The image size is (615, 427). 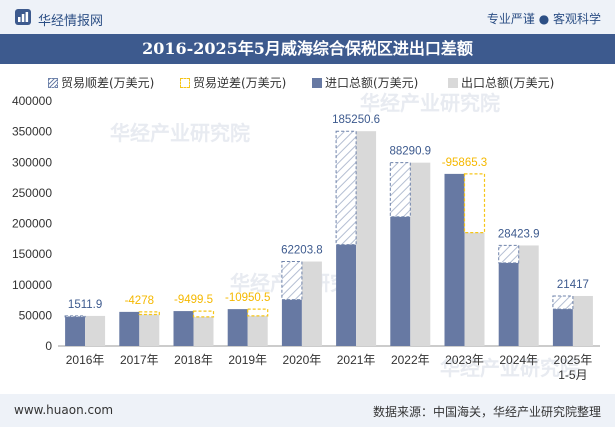 What do you see at coordinates (519, 234) in the screenshot?
I see `surplus-data-label: 28423.9` at bounding box center [519, 234].